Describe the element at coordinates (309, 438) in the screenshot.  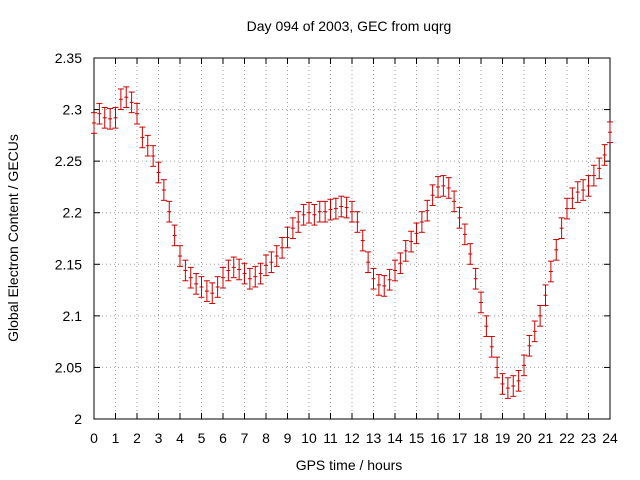
I see `x-tick-label: 10` at that location.